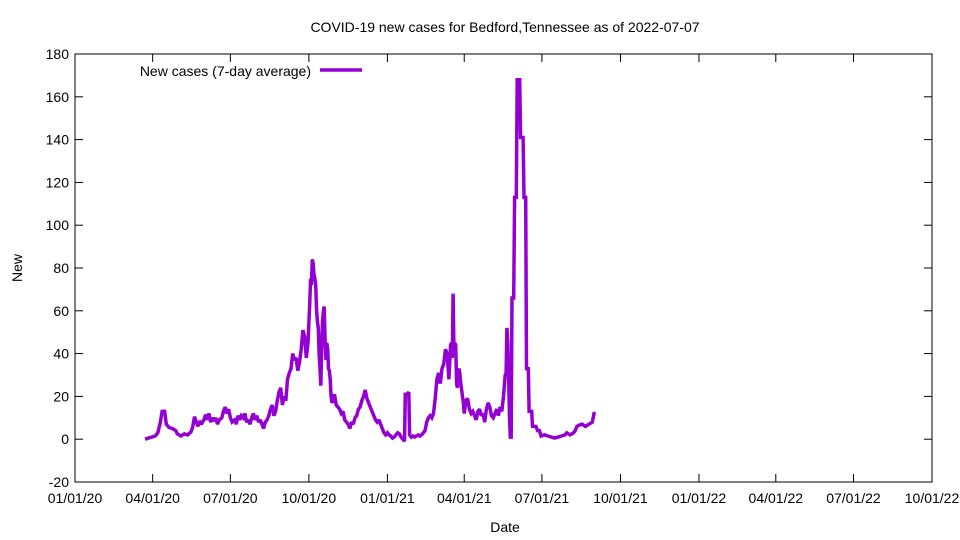 The width and height of the screenshot is (960, 540). What do you see at coordinates (699, 498) in the screenshot?
I see `x-tick-label: 01/01/22` at bounding box center [699, 498].